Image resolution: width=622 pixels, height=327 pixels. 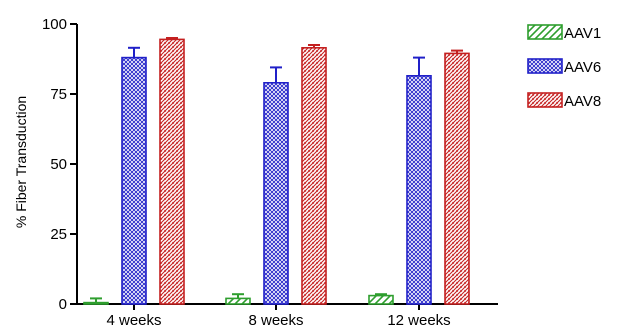 What do you see at coordinates (58, 94) in the screenshot?
I see `y-tick-label: 75` at bounding box center [58, 94].